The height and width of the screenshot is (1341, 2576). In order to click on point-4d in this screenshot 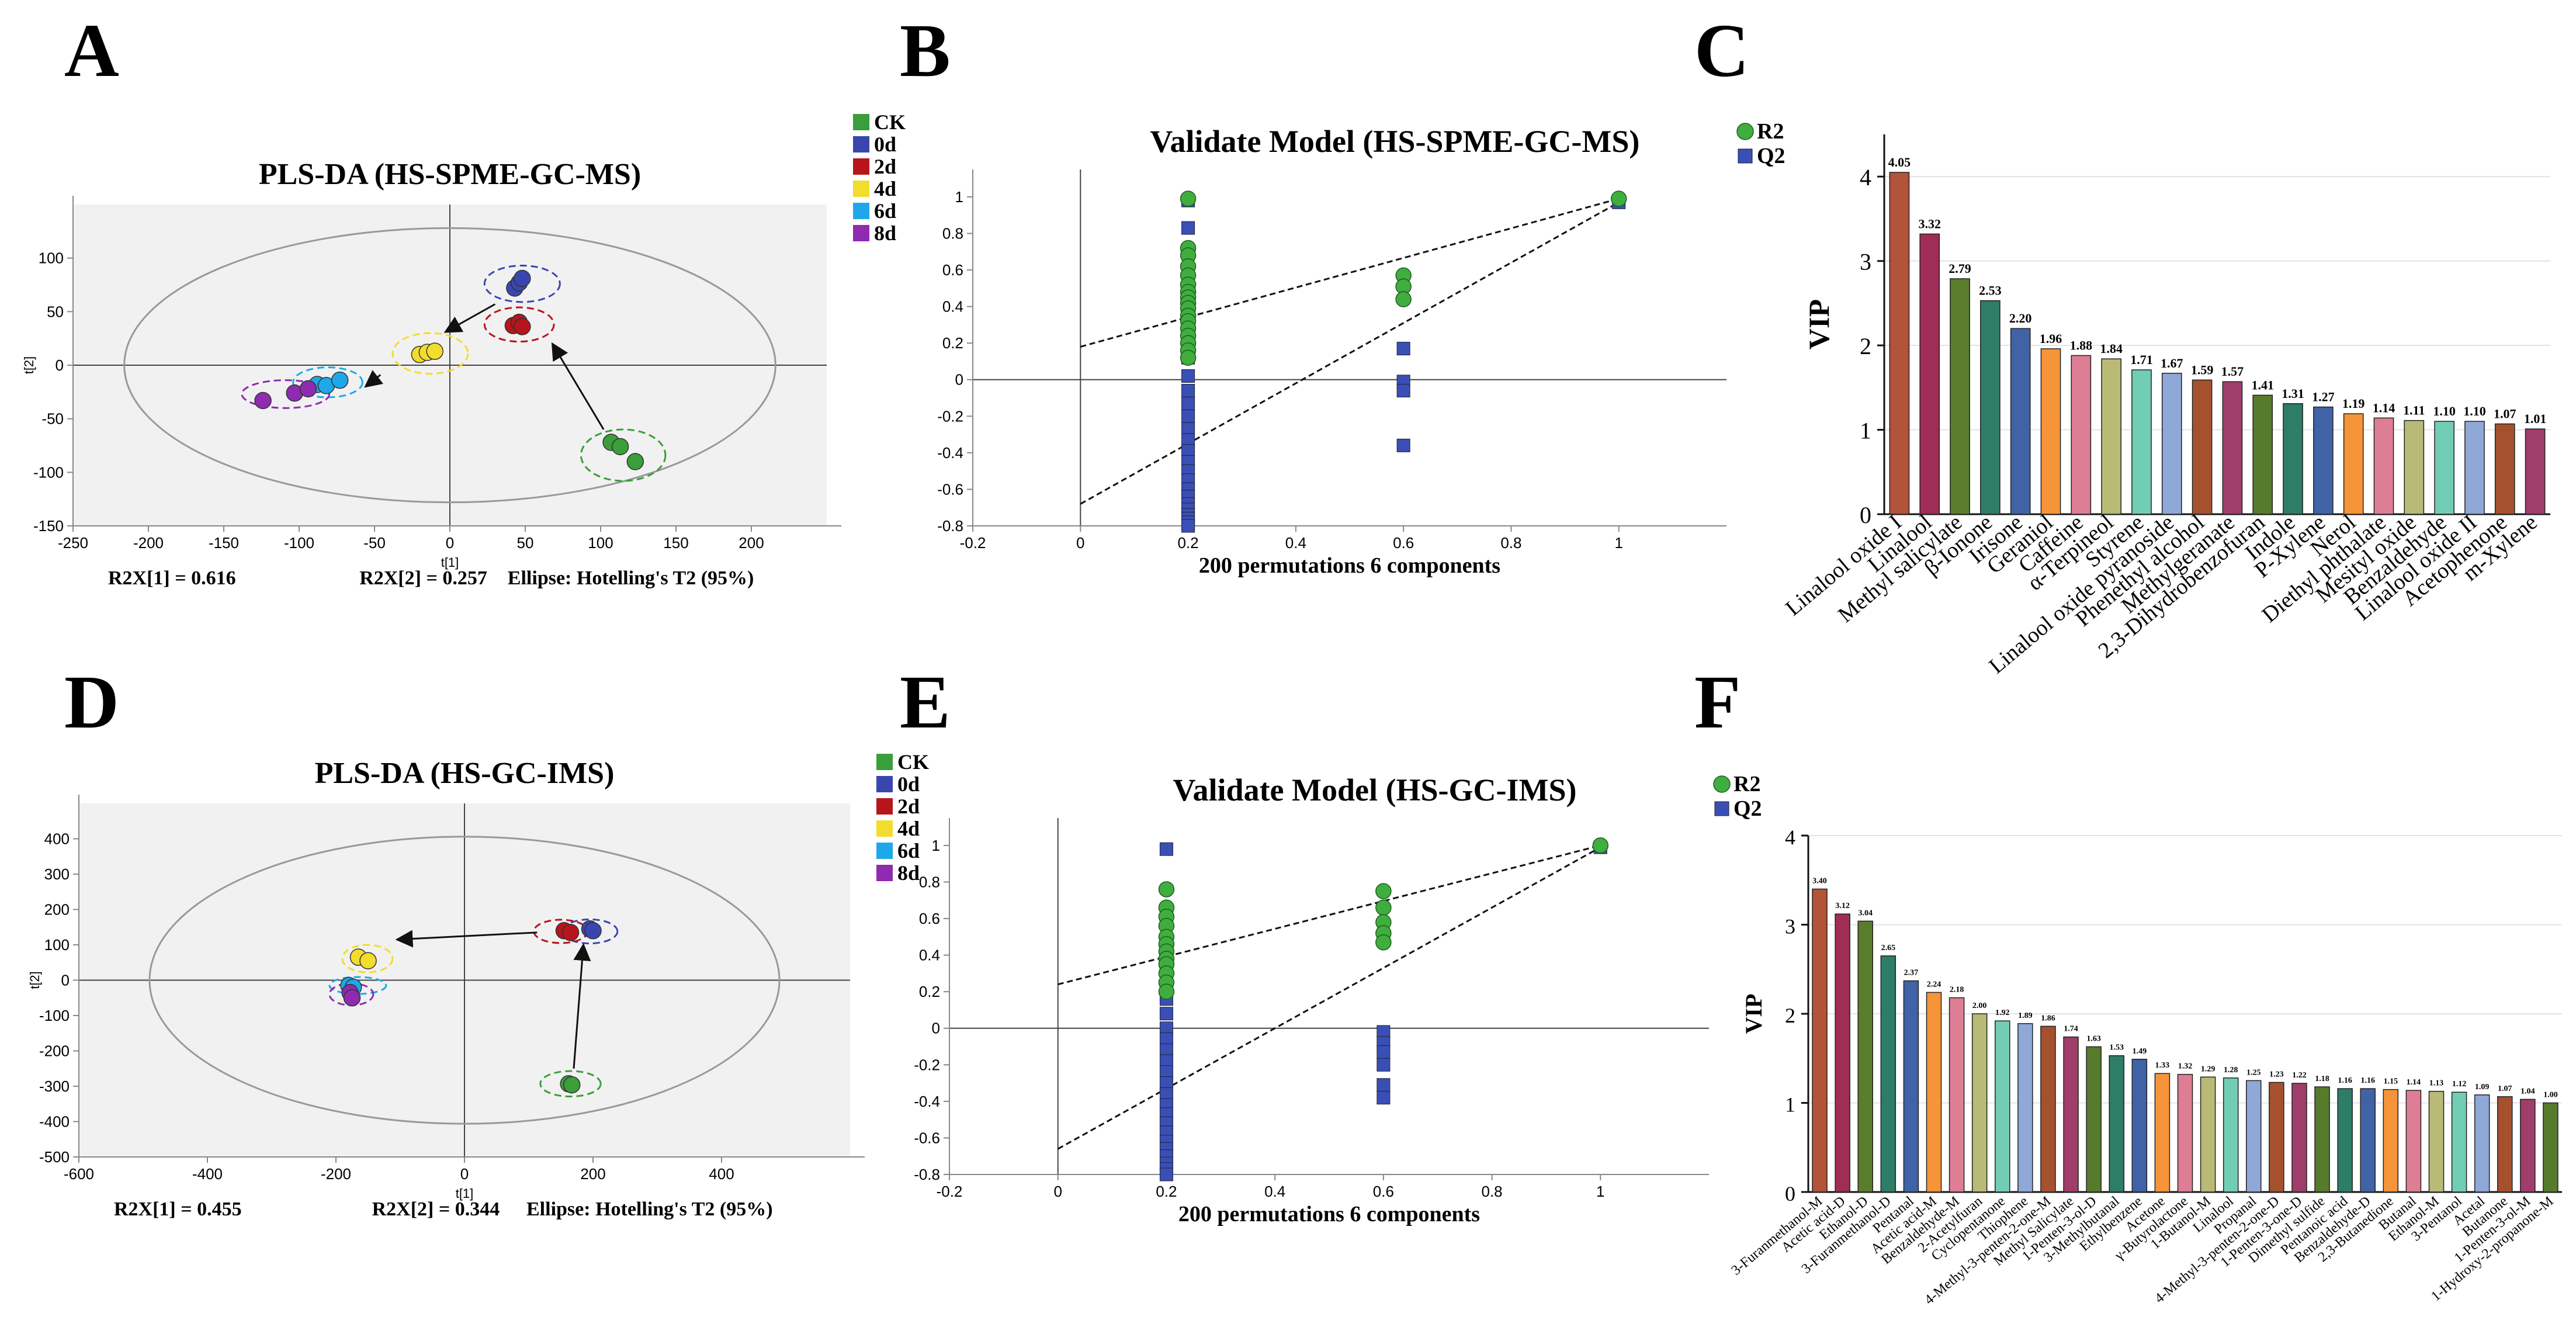, I will do `click(434, 351)`.